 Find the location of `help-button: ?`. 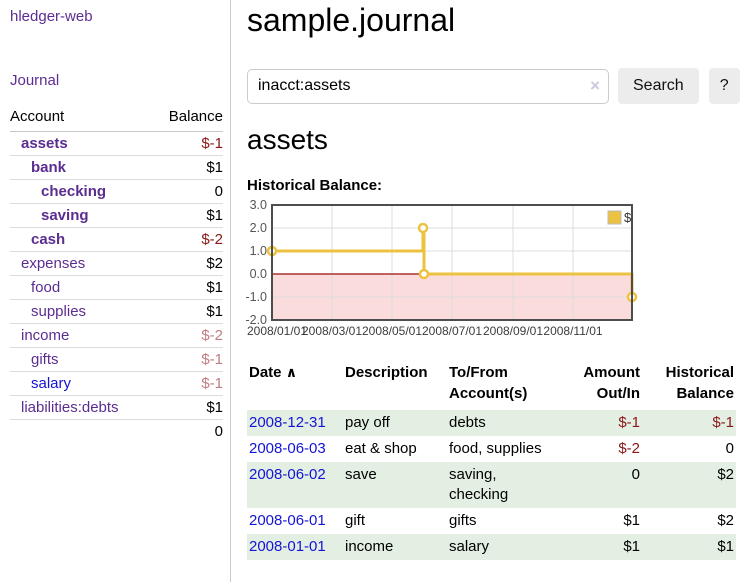

help-button: ? is located at coordinates (724, 86).